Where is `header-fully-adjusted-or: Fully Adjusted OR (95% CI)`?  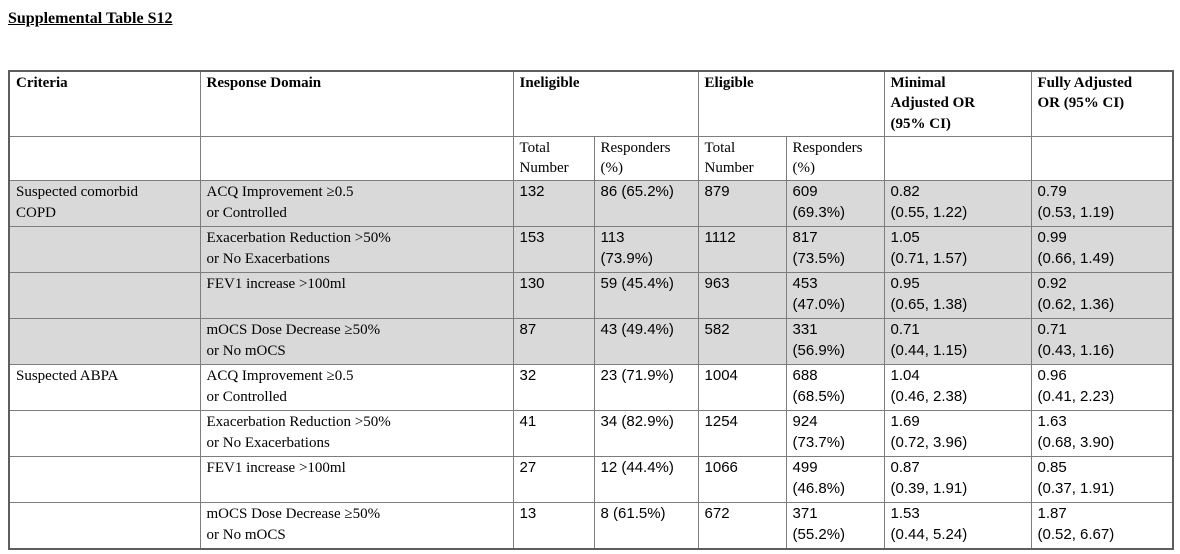
header-fully-adjusted-or: Fully Adjusted OR (95% CI) is located at coordinates (1102, 103).